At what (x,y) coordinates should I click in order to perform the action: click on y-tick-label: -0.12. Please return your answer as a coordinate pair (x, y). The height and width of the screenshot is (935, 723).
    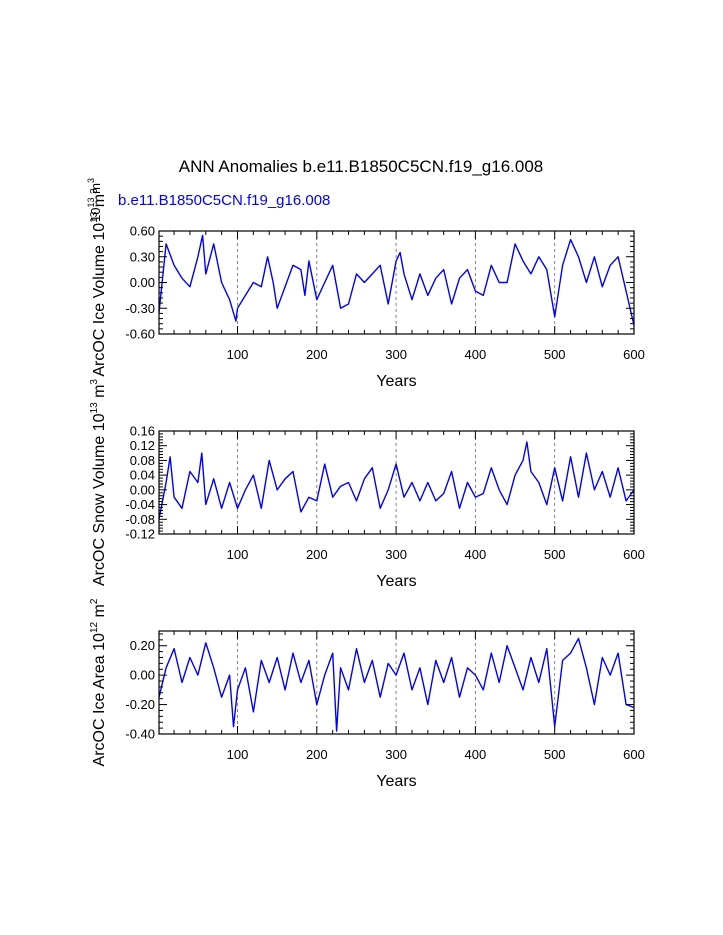
    Looking at the image, I should click on (140, 534).